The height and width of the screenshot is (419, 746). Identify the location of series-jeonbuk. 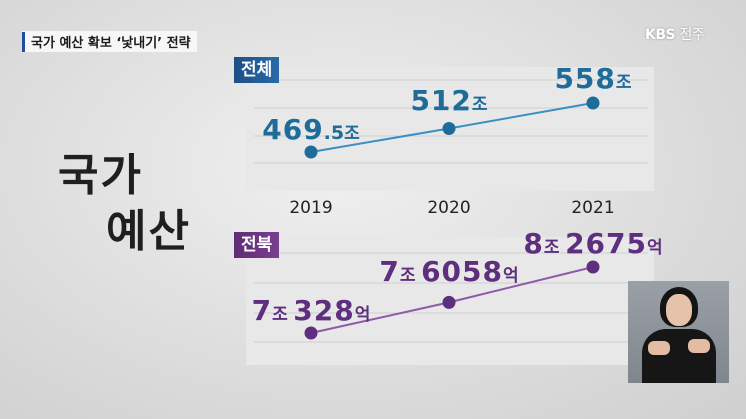
(452, 300).